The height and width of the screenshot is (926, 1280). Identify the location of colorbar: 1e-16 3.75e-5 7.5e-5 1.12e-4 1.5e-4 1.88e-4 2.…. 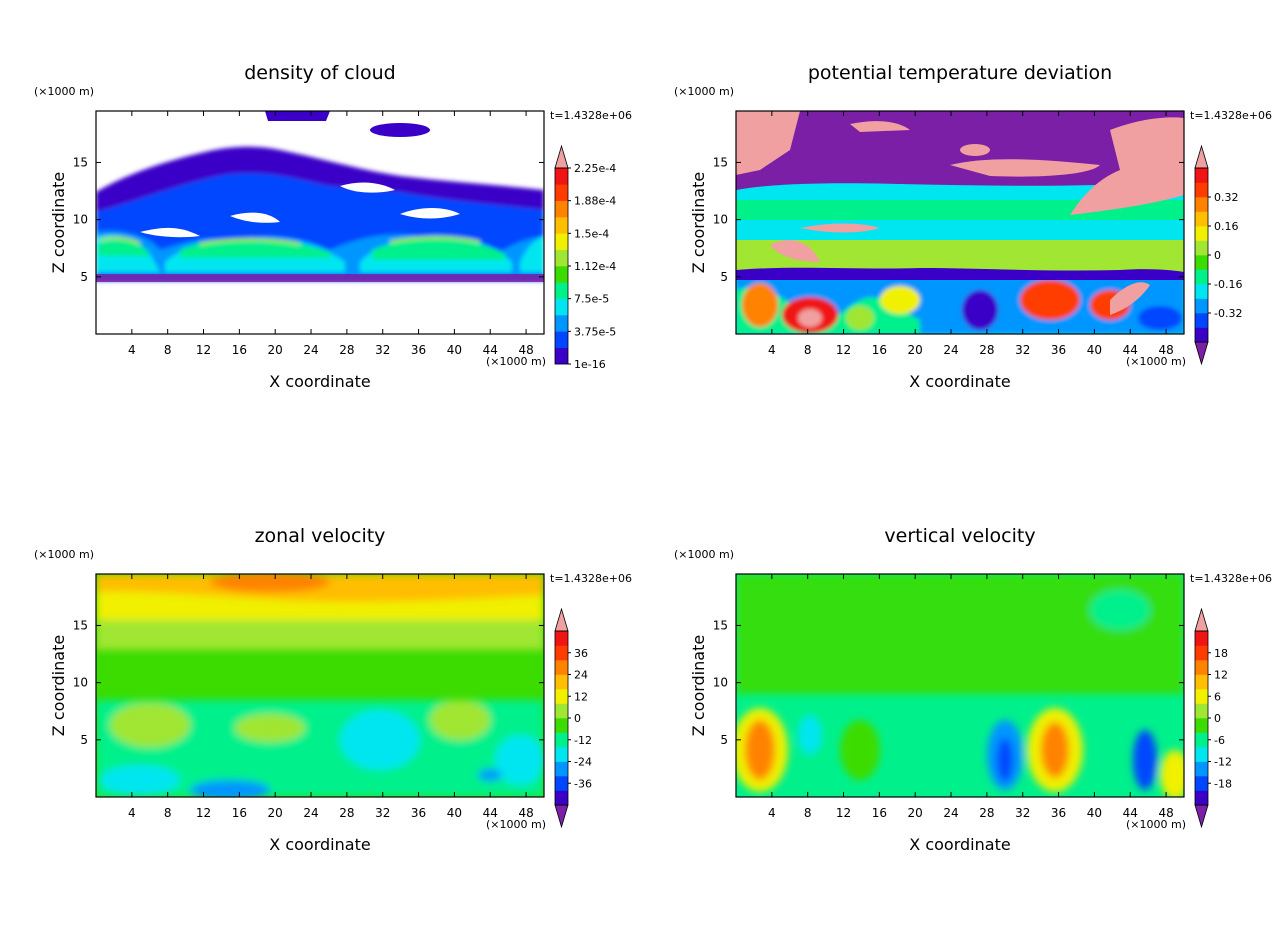
(585, 257).